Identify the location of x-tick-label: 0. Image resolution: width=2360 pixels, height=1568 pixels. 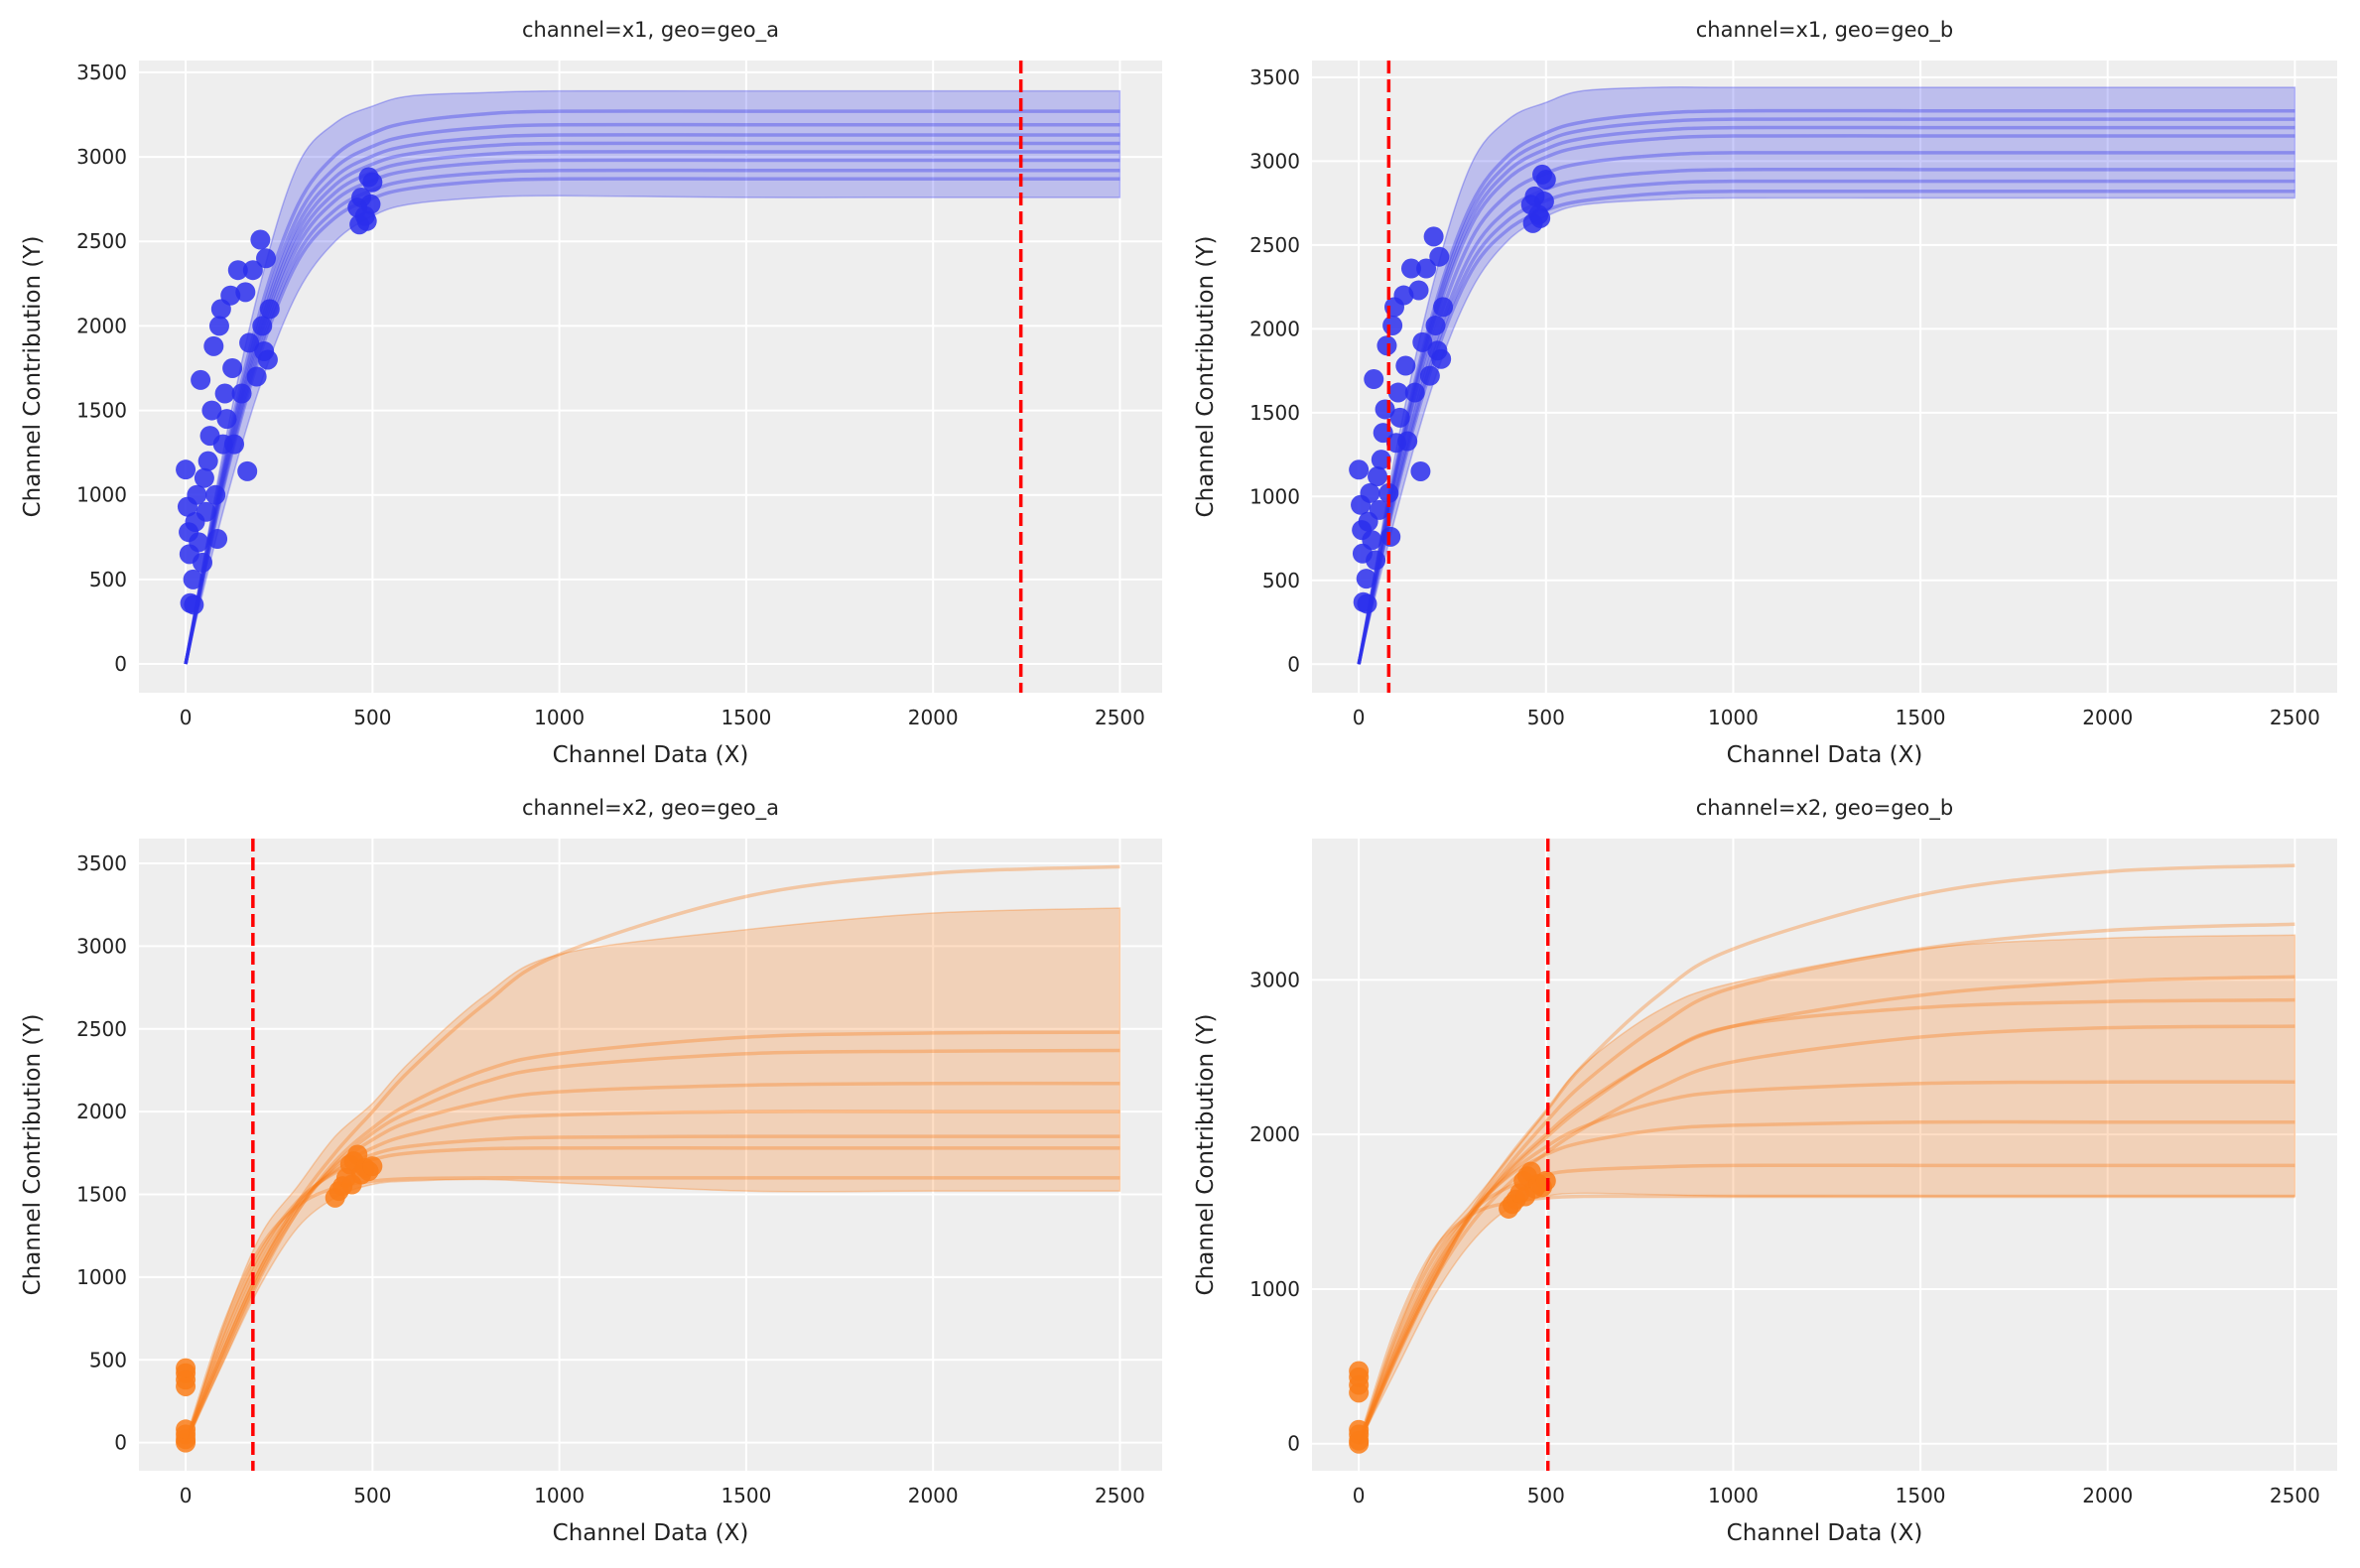
(1359, 717).